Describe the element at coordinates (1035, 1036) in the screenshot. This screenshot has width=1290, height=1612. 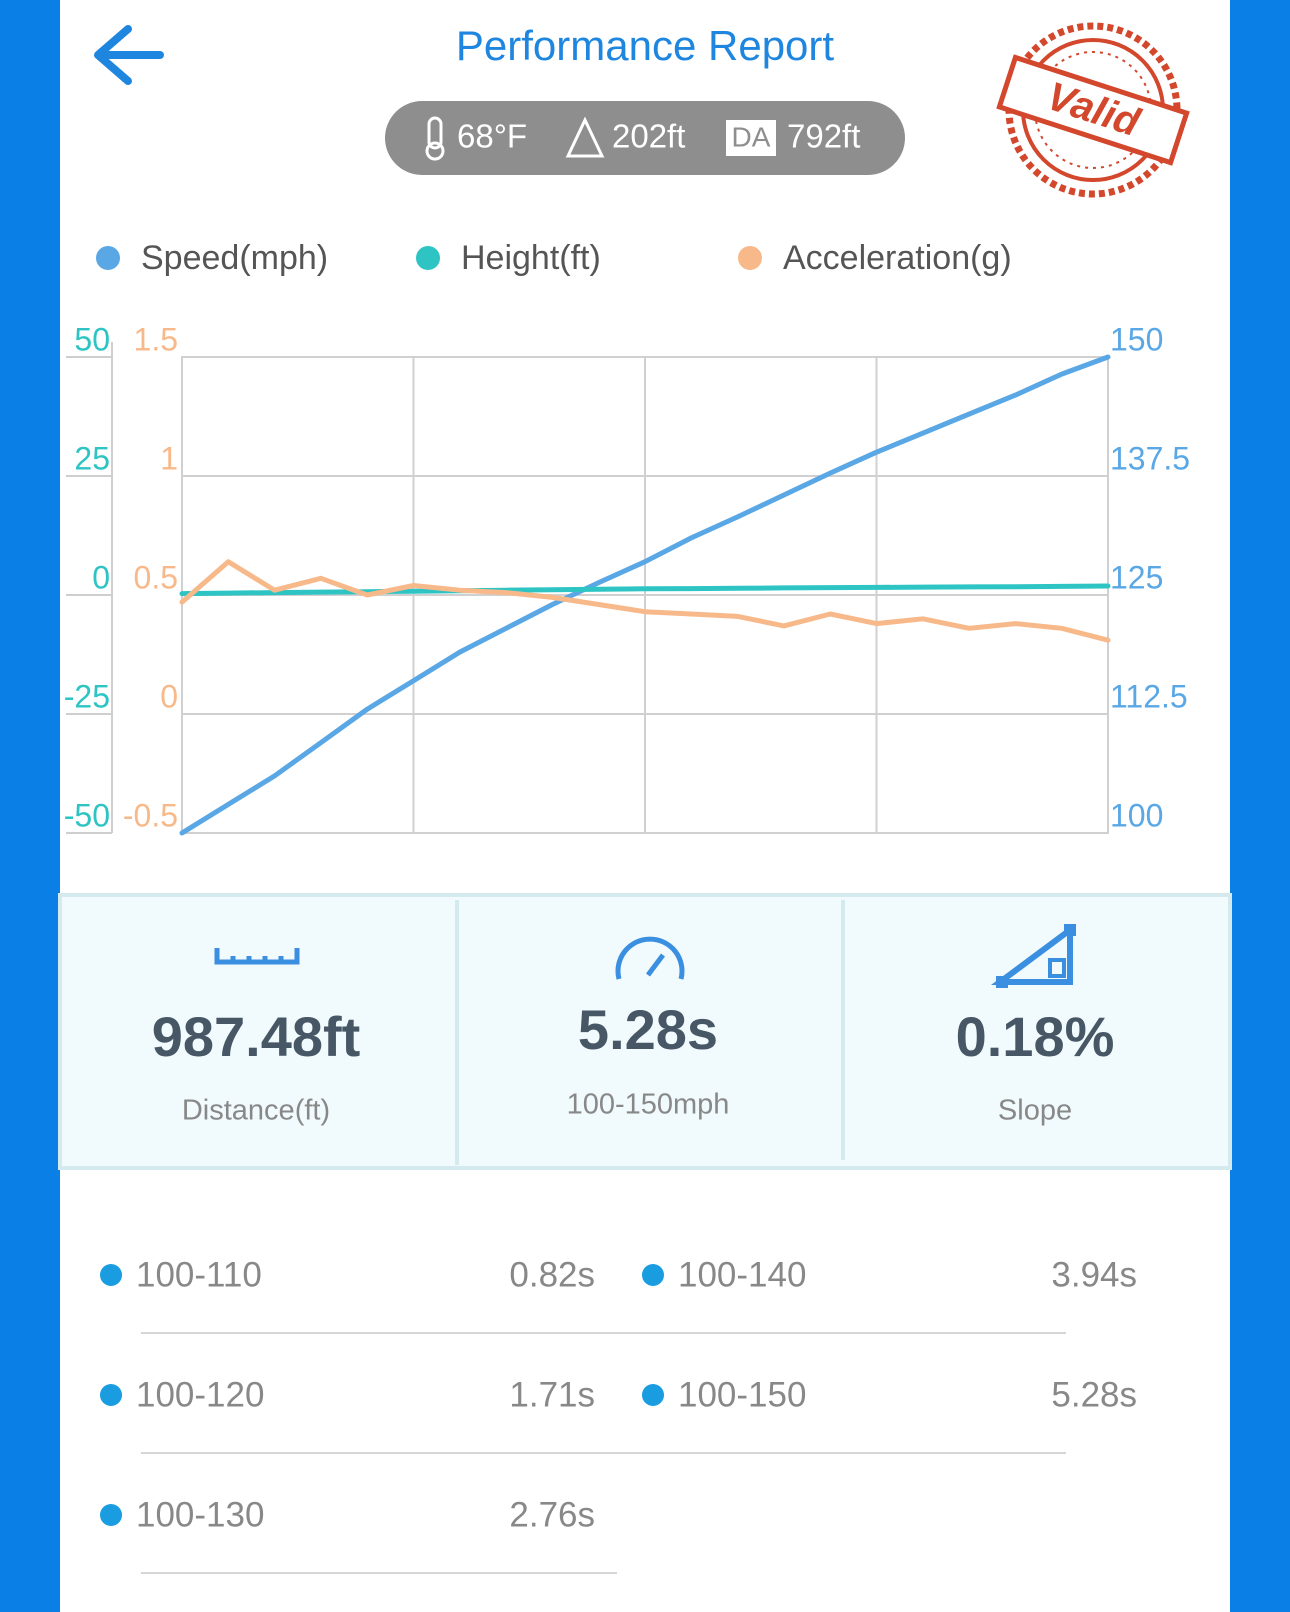
I see `stat-value: 0.18%` at that location.